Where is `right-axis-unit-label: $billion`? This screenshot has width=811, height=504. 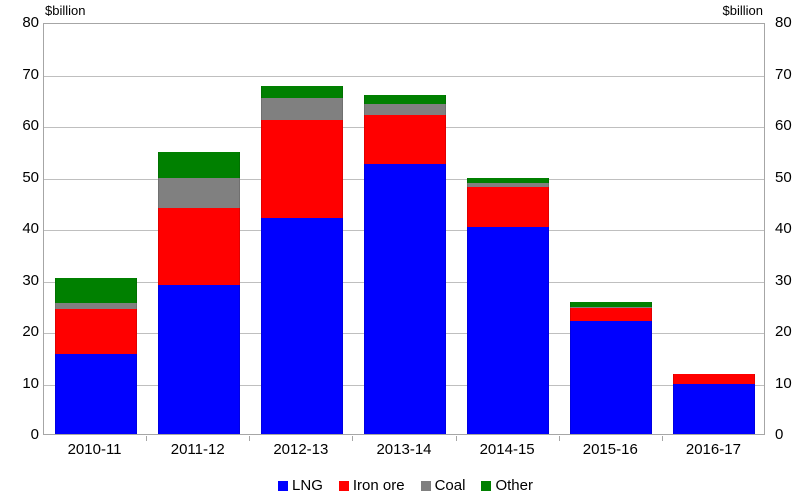
right-axis-unit-label: $billion is located at coordinates (742, 10).